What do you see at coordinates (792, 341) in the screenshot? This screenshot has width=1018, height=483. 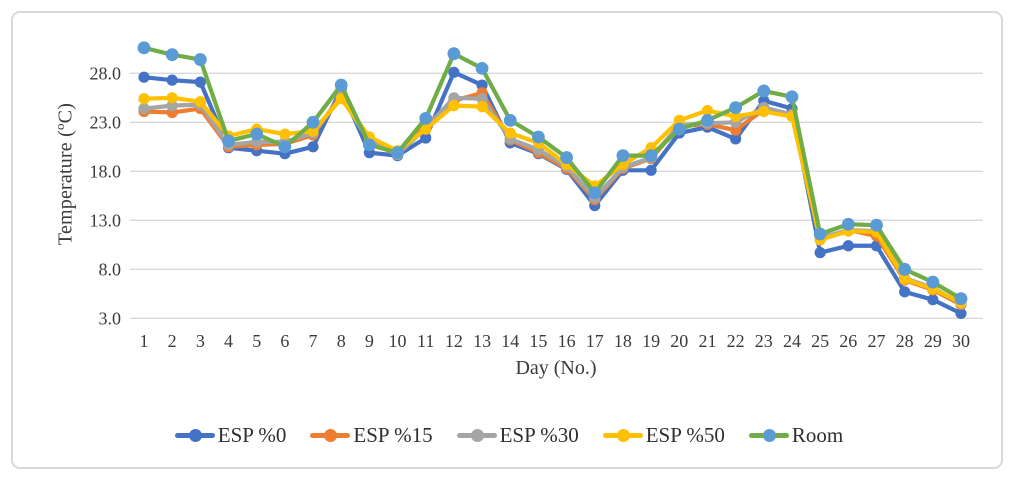 I see `x-tick-label: 24` at bounding box center [792, 341].